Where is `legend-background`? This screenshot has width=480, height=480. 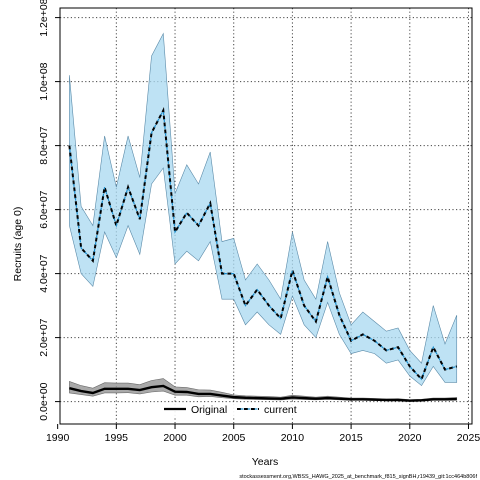
legend-background is located at coordinates (235, 409).